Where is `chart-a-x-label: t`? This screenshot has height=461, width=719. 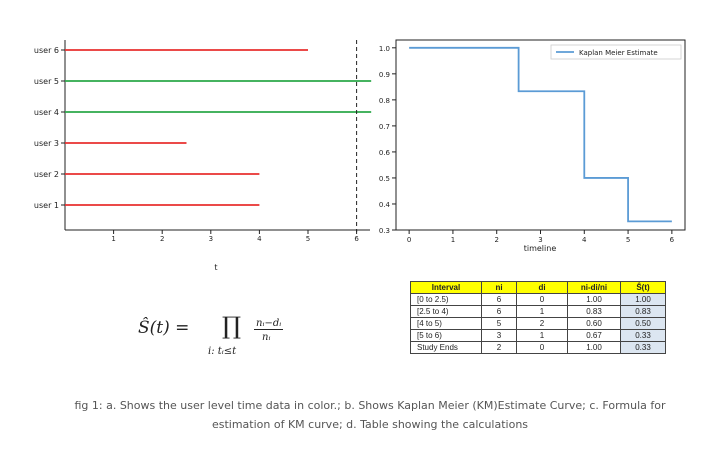 chart-a-x-label: t is located at coordinates (215, 267).